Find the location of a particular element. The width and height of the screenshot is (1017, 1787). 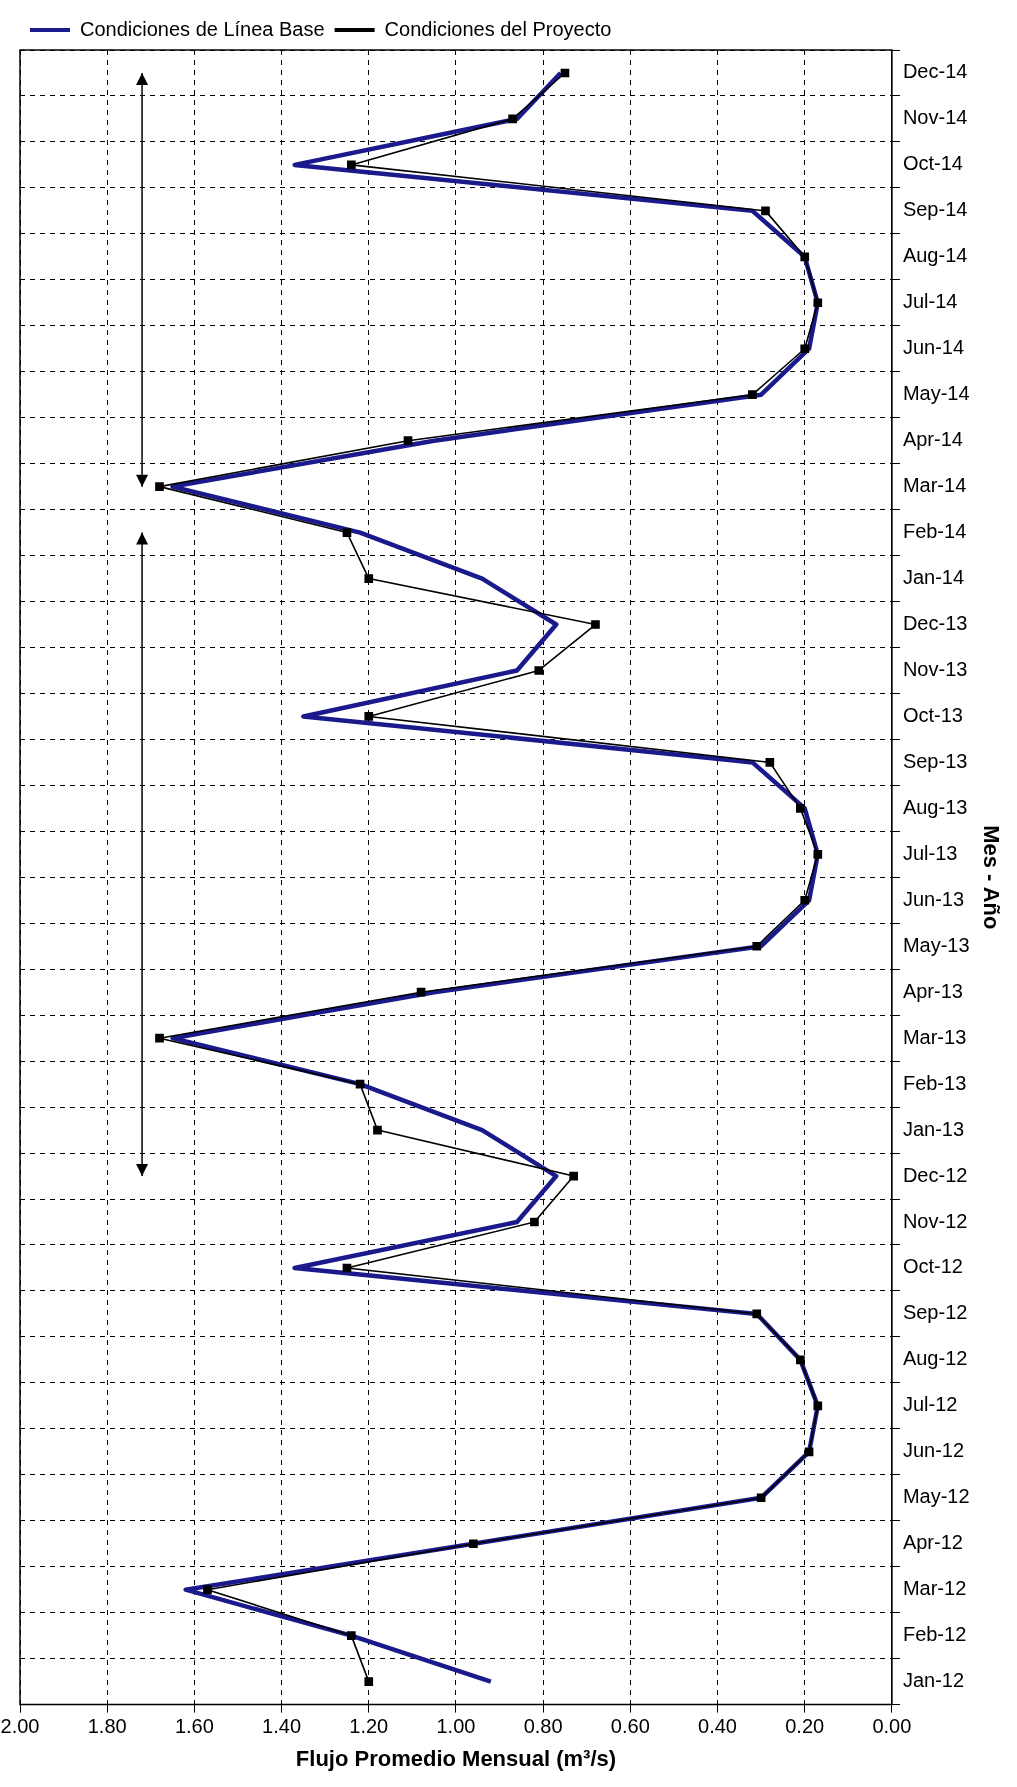

y-tick-label: Sep-14 is located at coordinates (935, 209).